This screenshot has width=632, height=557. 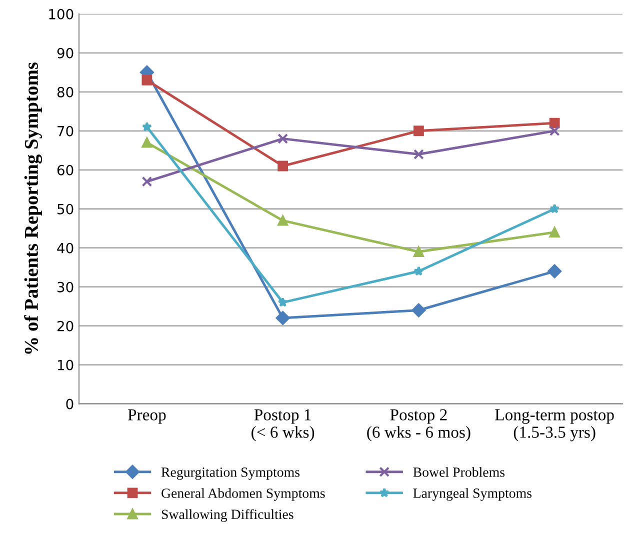 I want to click on legend-label: Swallowing Difficulties, so click(x=228, y=515).